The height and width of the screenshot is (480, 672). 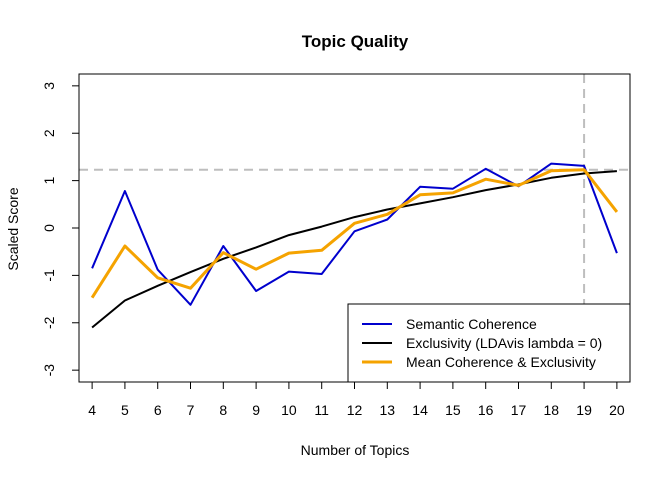 What do you see at coordinates (617, 410) in the screenshot?
I see `x-tick-label: 20` at bounding box center [617, 410].